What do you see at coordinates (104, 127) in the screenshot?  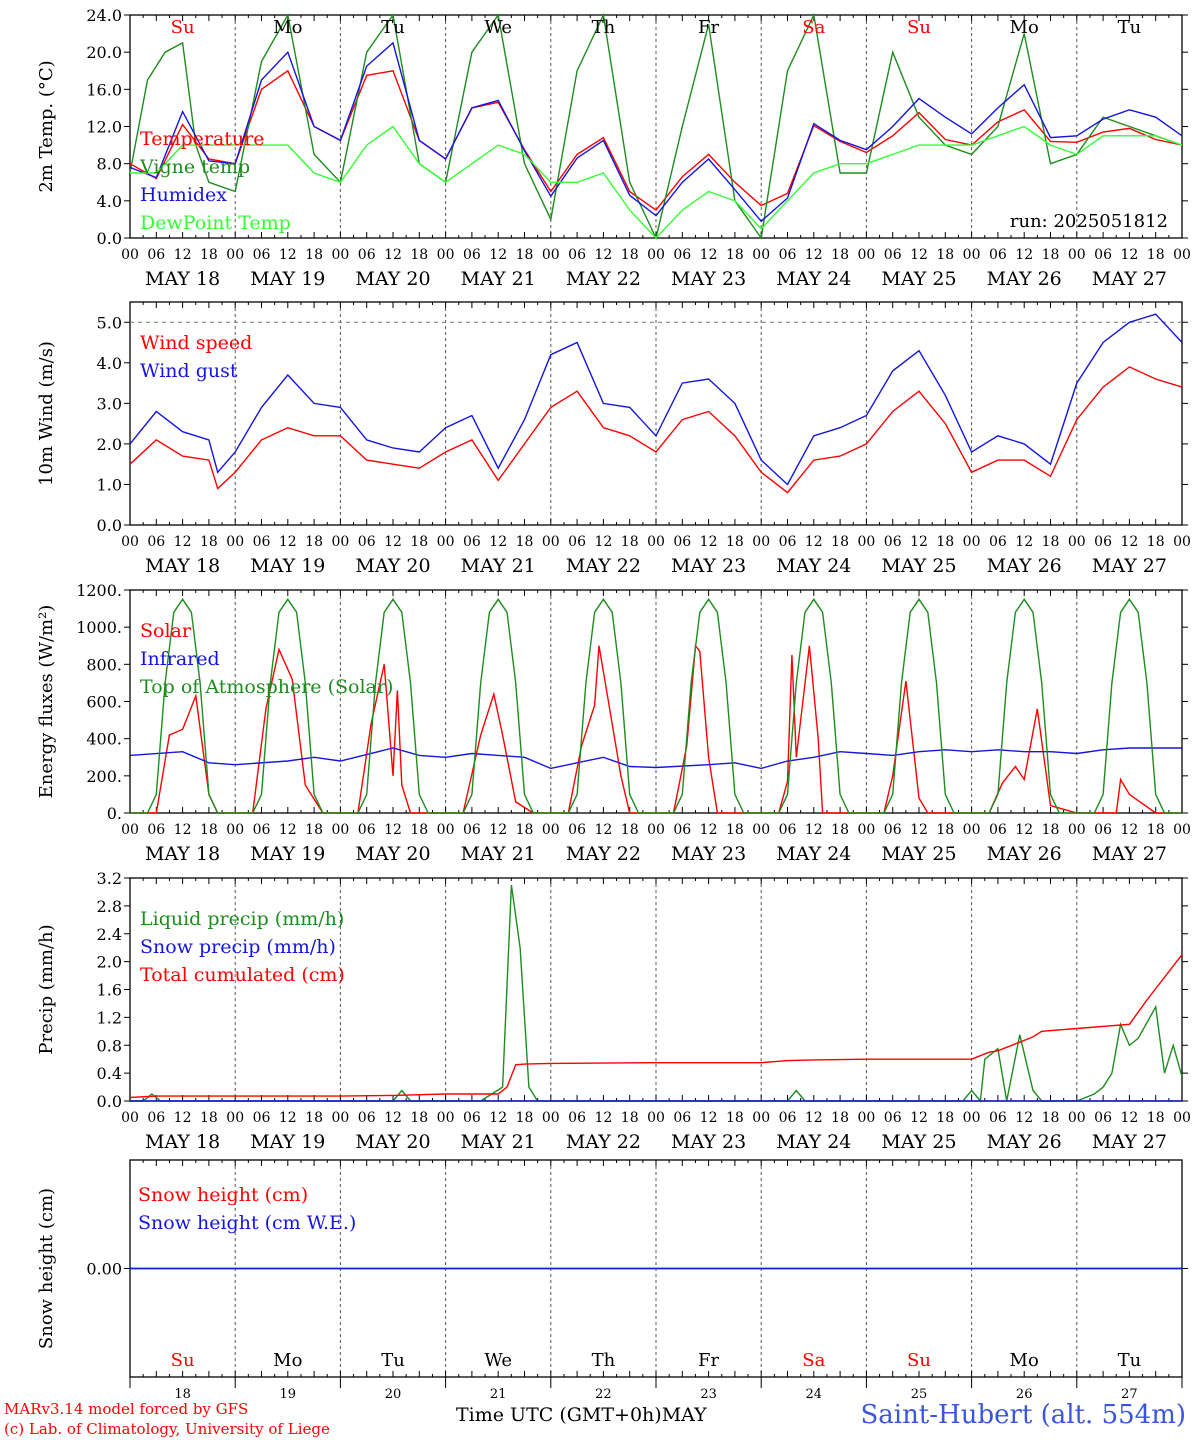 I see `y-tick-label: 12.0` at bounding box center [104, 127].